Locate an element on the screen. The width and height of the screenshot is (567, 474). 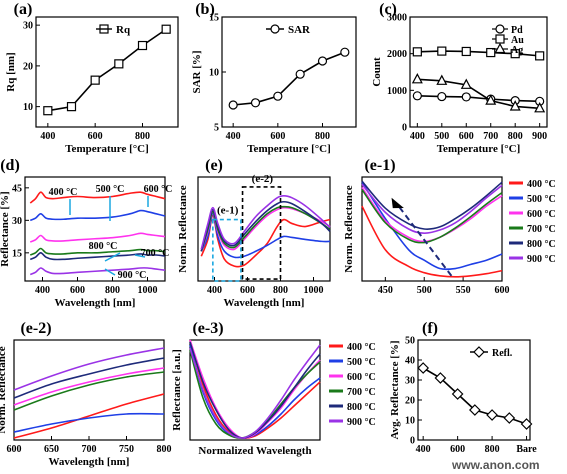
panel-label-e2: (e-2) is located at coordinates (35, 328).